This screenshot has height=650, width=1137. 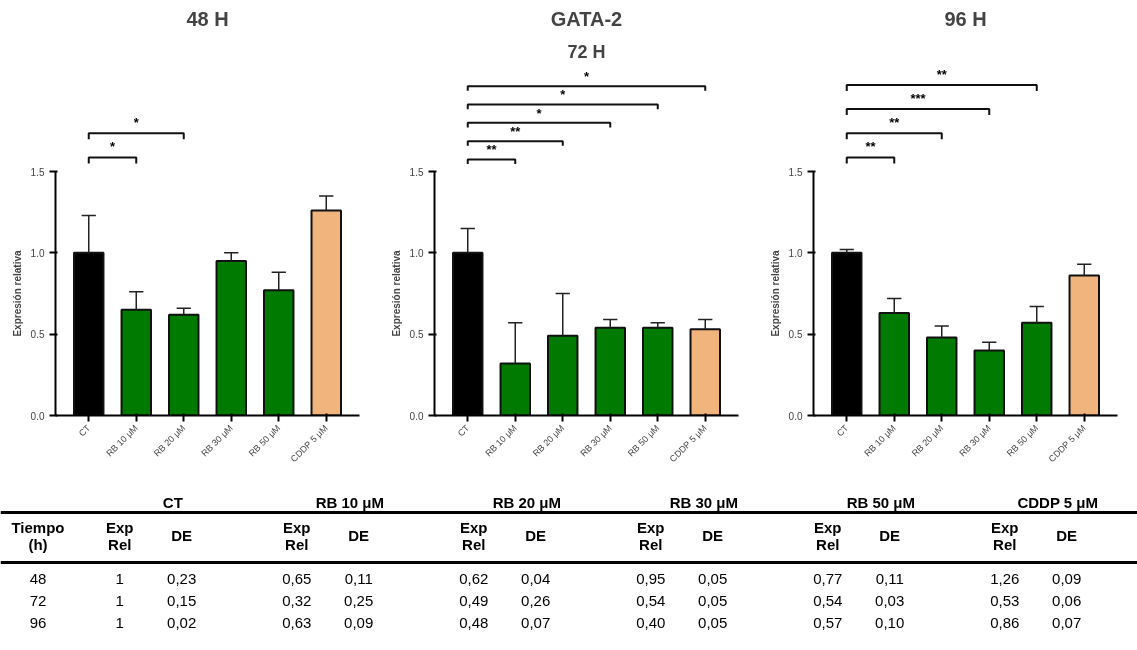 What do you see at coordinates (474, 622) in the screenshot?
I see `text: 0,48` at bounding box center [474, 622].